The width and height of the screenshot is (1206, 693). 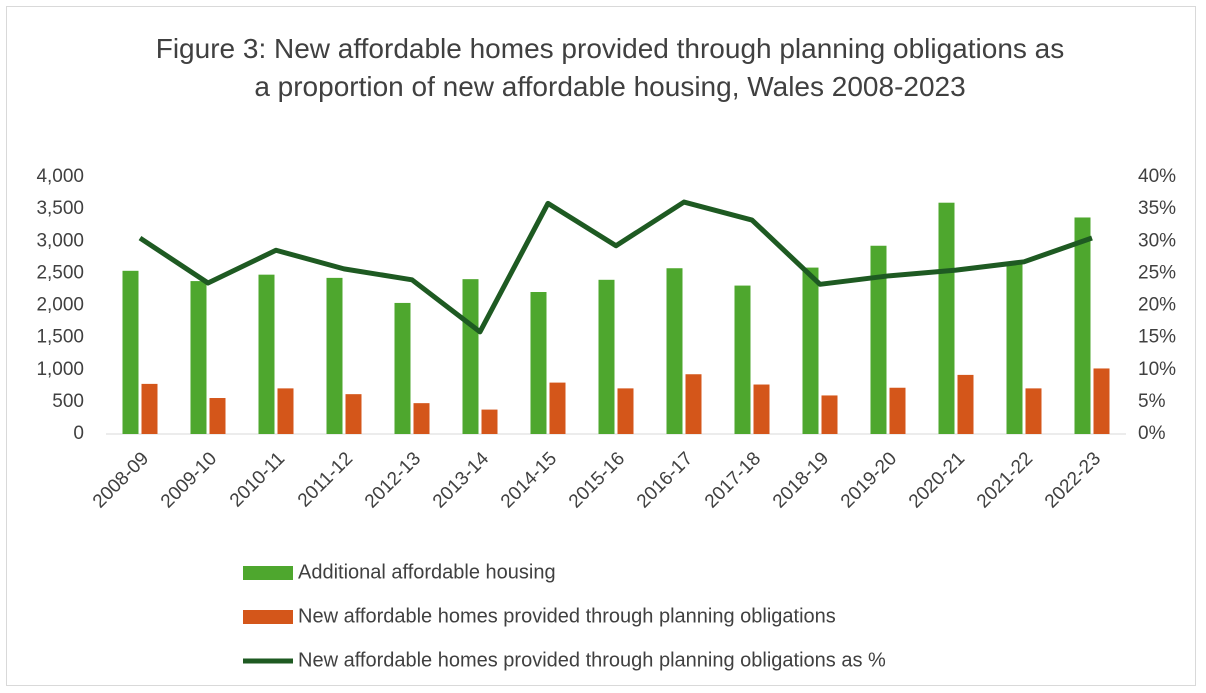 What do you see at coordinates (393, 480) in the screenshot?
I see `x-tick-label: 2012-13` at bounding box center [393, 480].